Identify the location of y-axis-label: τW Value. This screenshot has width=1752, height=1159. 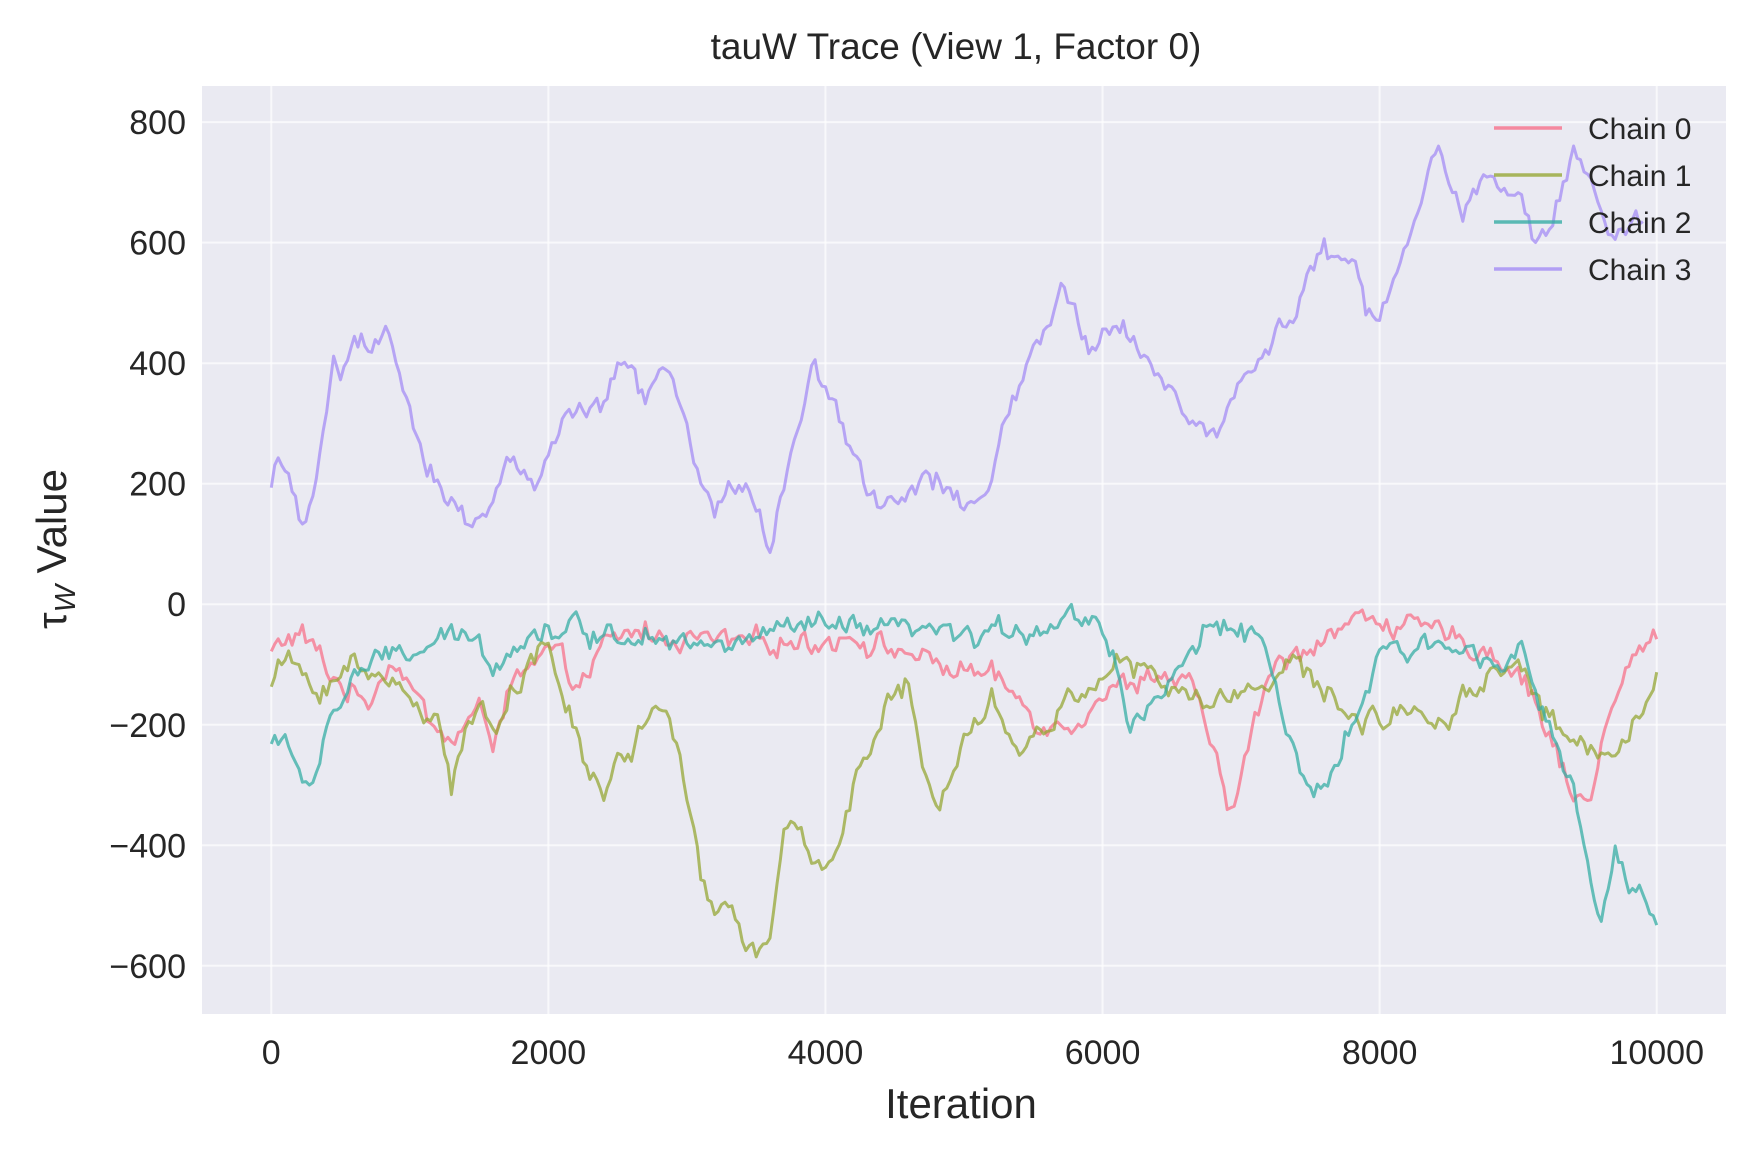
(55, 549).